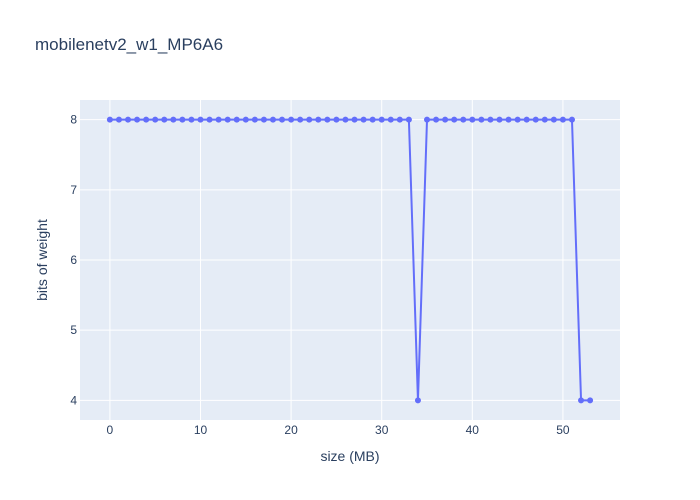 This screenshot has height=500, width=700. Describe the element at coordinates (563, 430) in the screenshot. I see `x-tick-label: 50` at that location.